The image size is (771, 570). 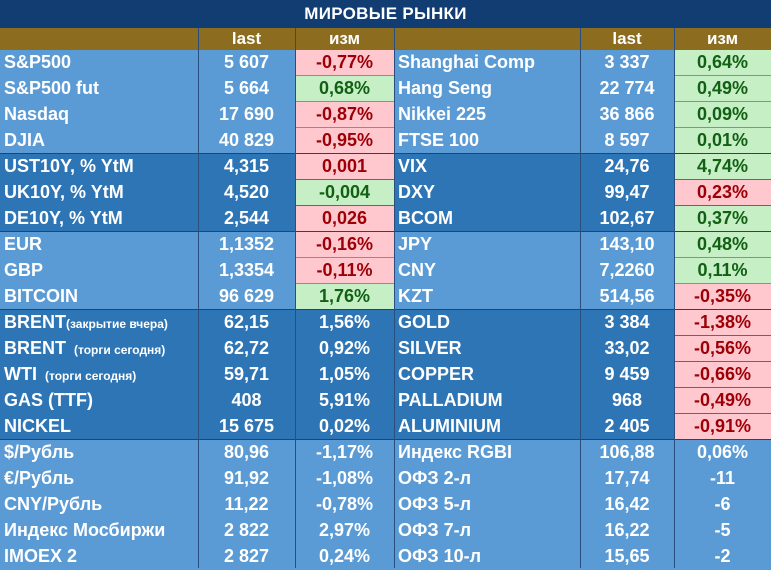 What do you see at coordinates (246, 62) in the screenshot?
I see `last-value: 5 607` at bounding box center [246, 62].